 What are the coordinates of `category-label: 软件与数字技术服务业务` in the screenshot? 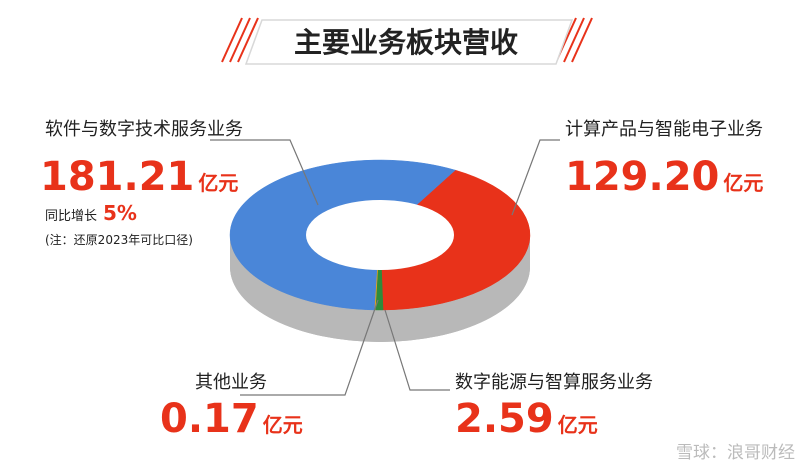 It's located at (144, 129).